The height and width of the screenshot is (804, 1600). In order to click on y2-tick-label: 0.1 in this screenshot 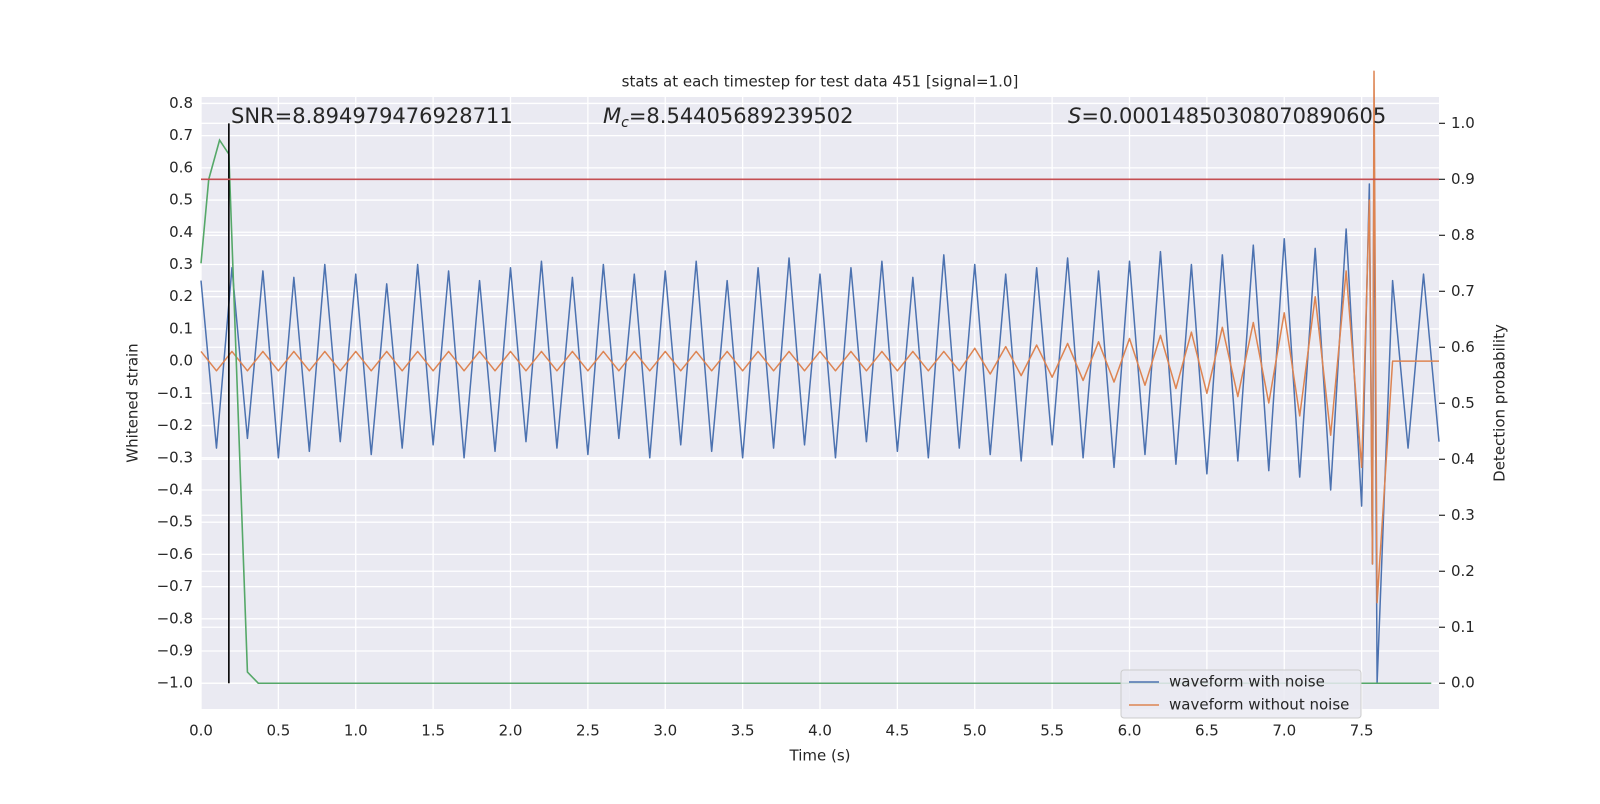, I will do `click(1463, 627)`.